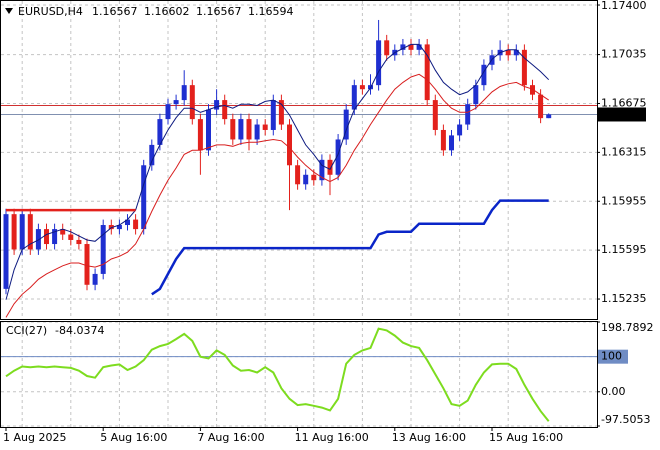 This screenshot has width=660, height=450. I want to click on indicator-title: CCI(27), so click(26, 330).